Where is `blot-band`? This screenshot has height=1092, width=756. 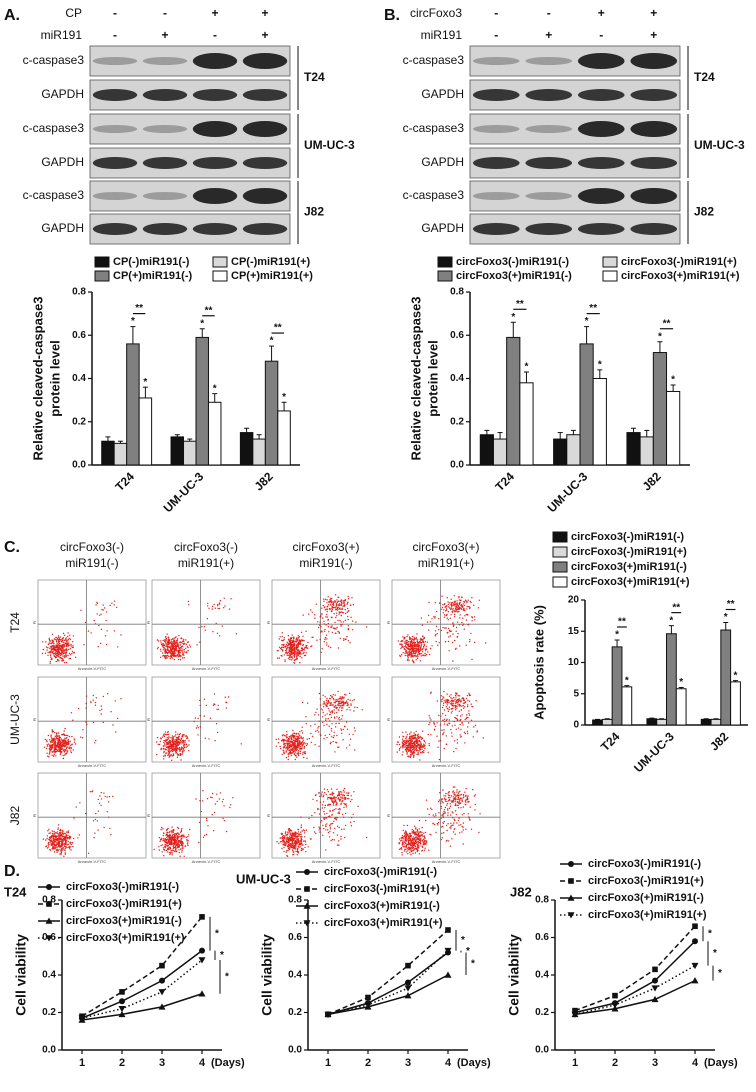
blot-band is located at coordinates (265, 95).